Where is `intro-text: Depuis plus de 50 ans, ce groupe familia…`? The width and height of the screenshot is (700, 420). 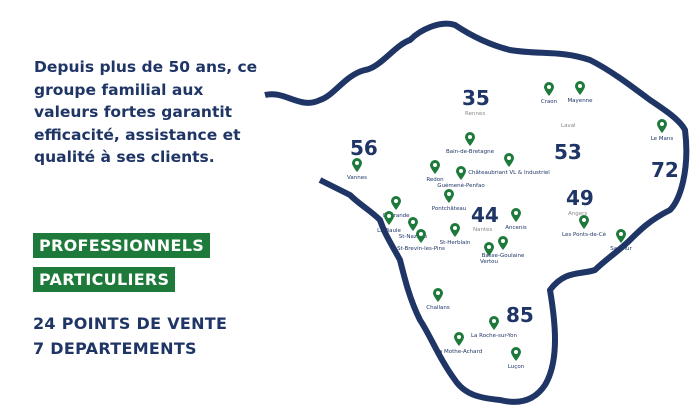
intro-text: Depuis plus de 50 ans, ce groupe familia… is located at coordinates (146, 112).